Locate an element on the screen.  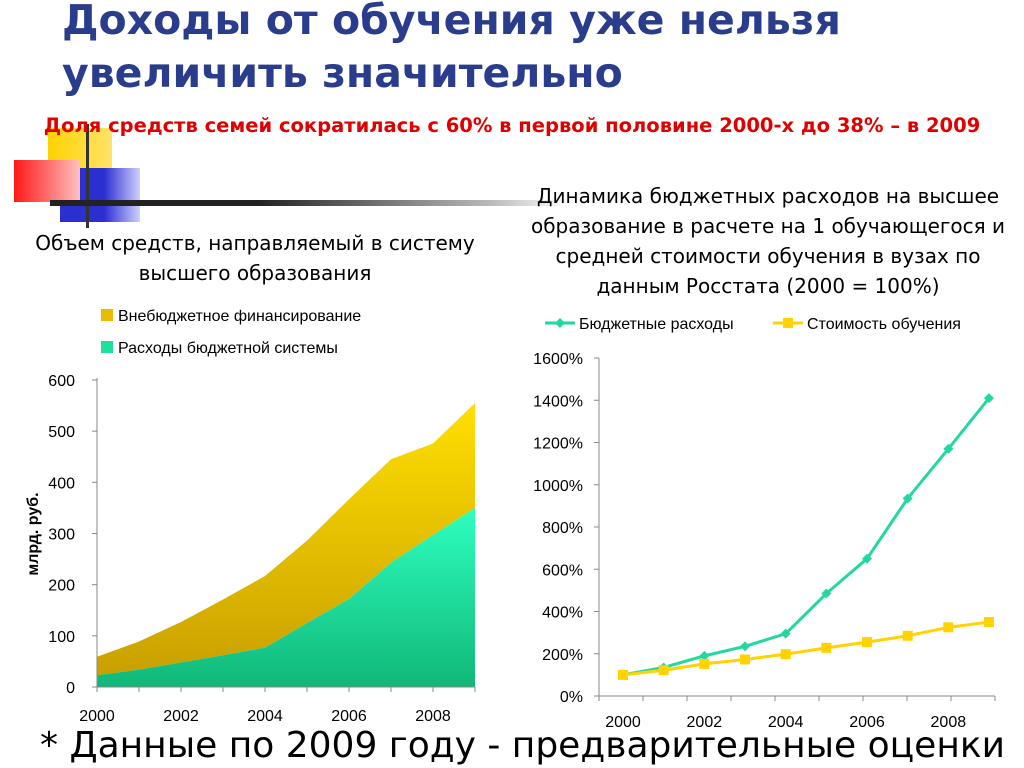
x-tick-label: 2006 is located at coordinates (349, 716).